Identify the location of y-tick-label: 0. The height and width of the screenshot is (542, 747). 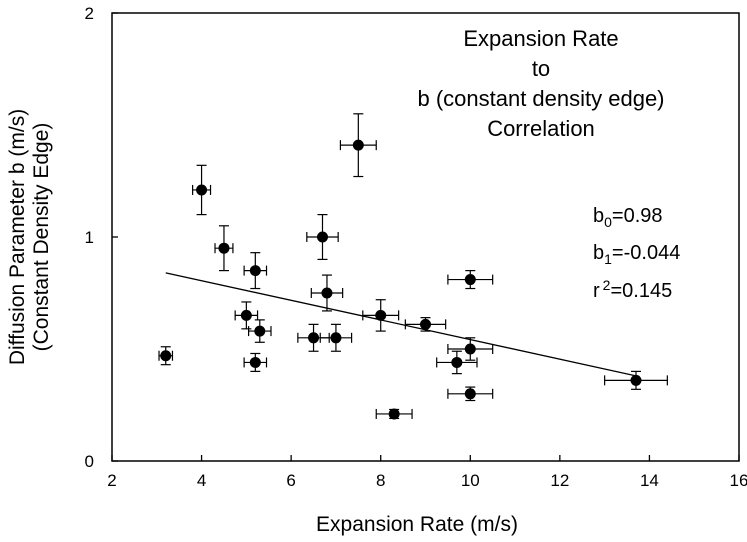
(89, 461).